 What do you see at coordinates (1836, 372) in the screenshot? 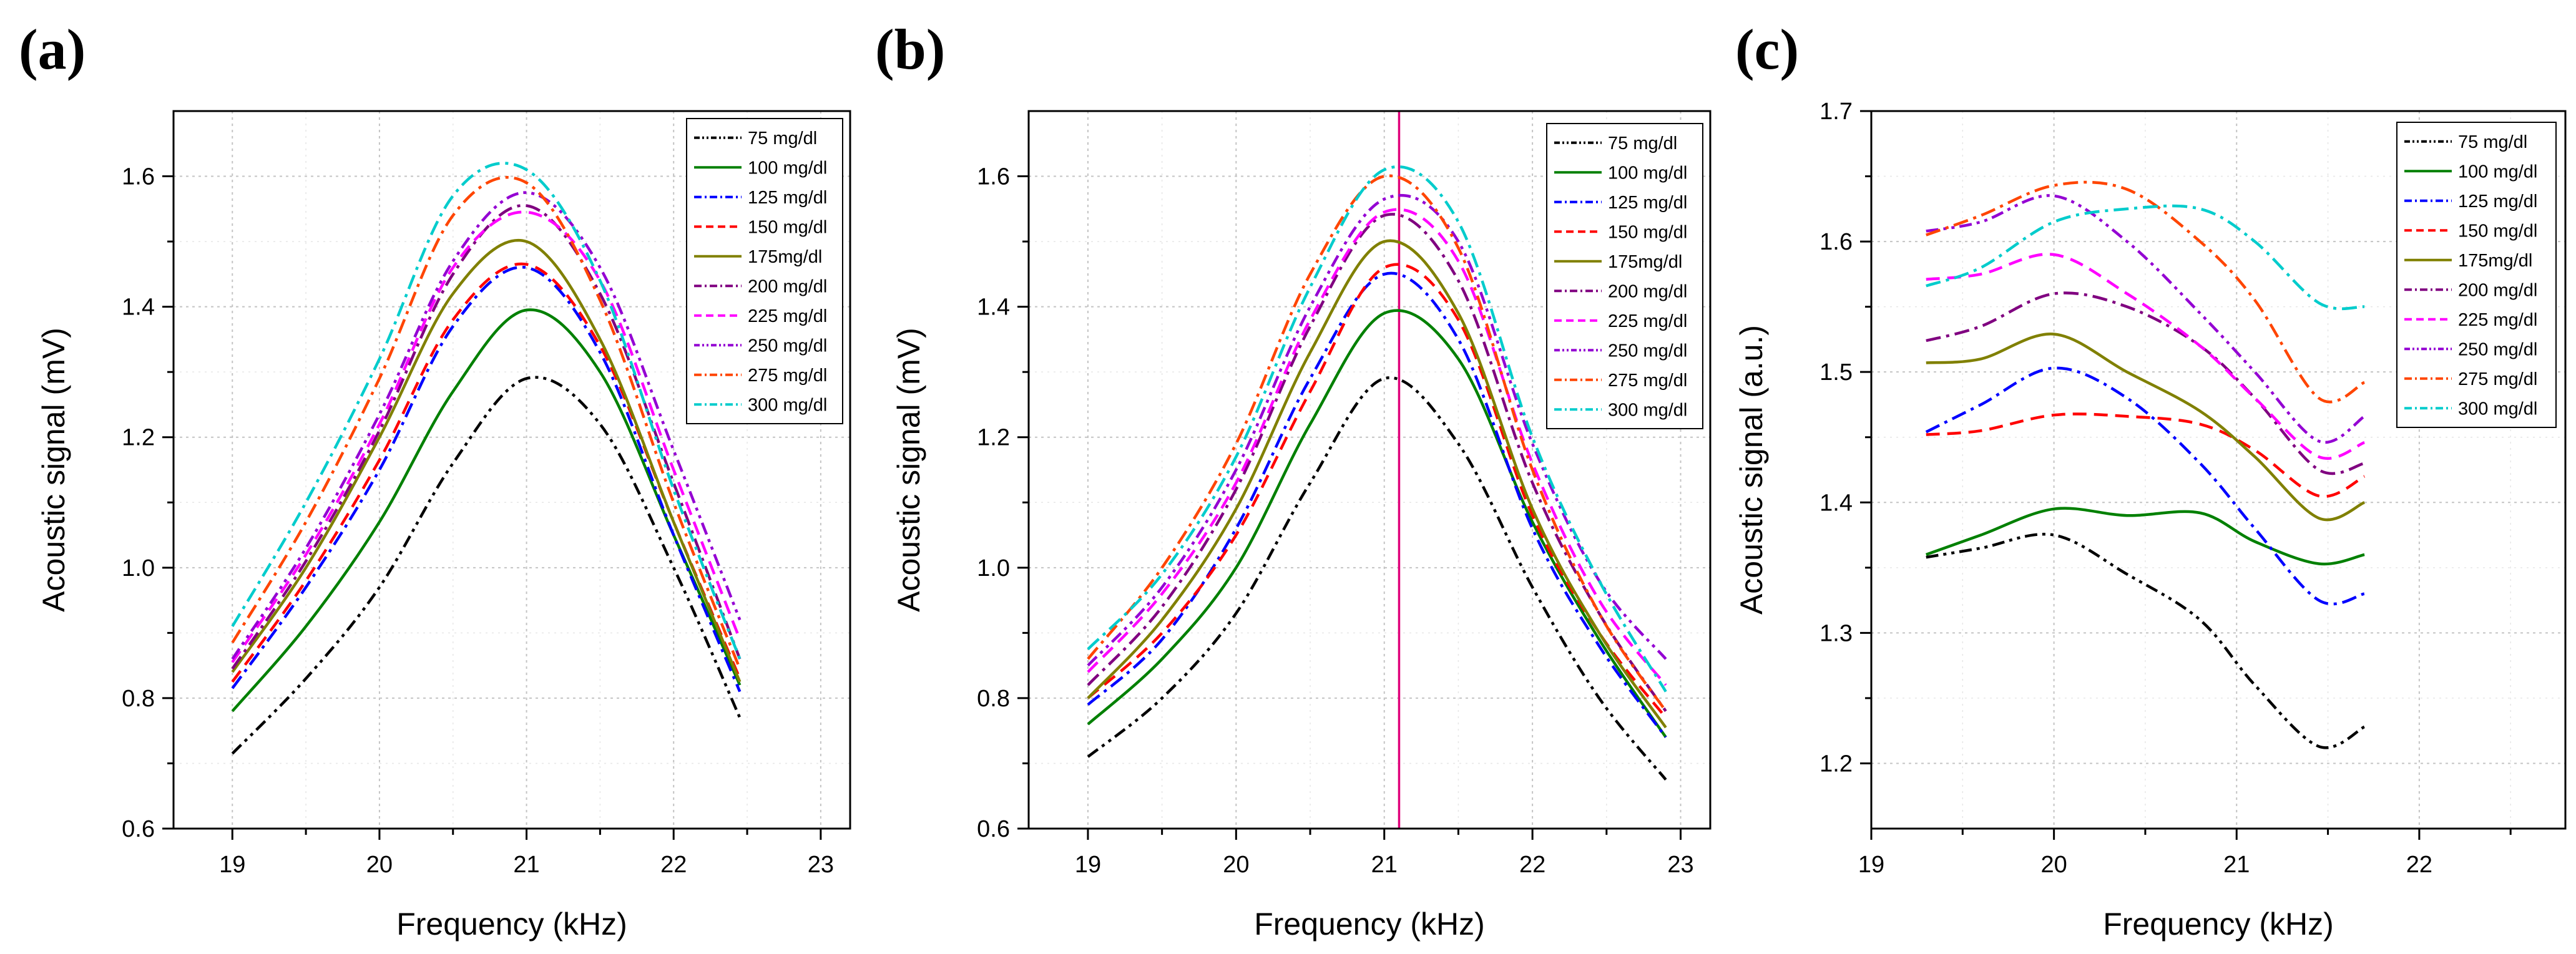
I see `y-tick-label: 1.5` at bounding box center [1836, 372].